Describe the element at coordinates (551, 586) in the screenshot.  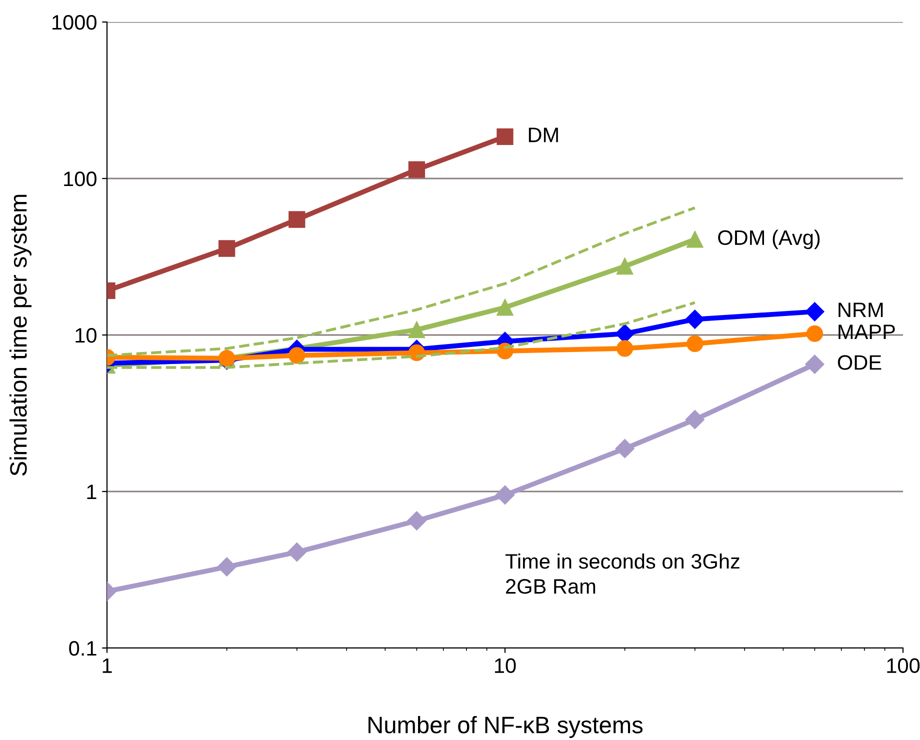
I see `annotation: 2GB Ram` at that location.